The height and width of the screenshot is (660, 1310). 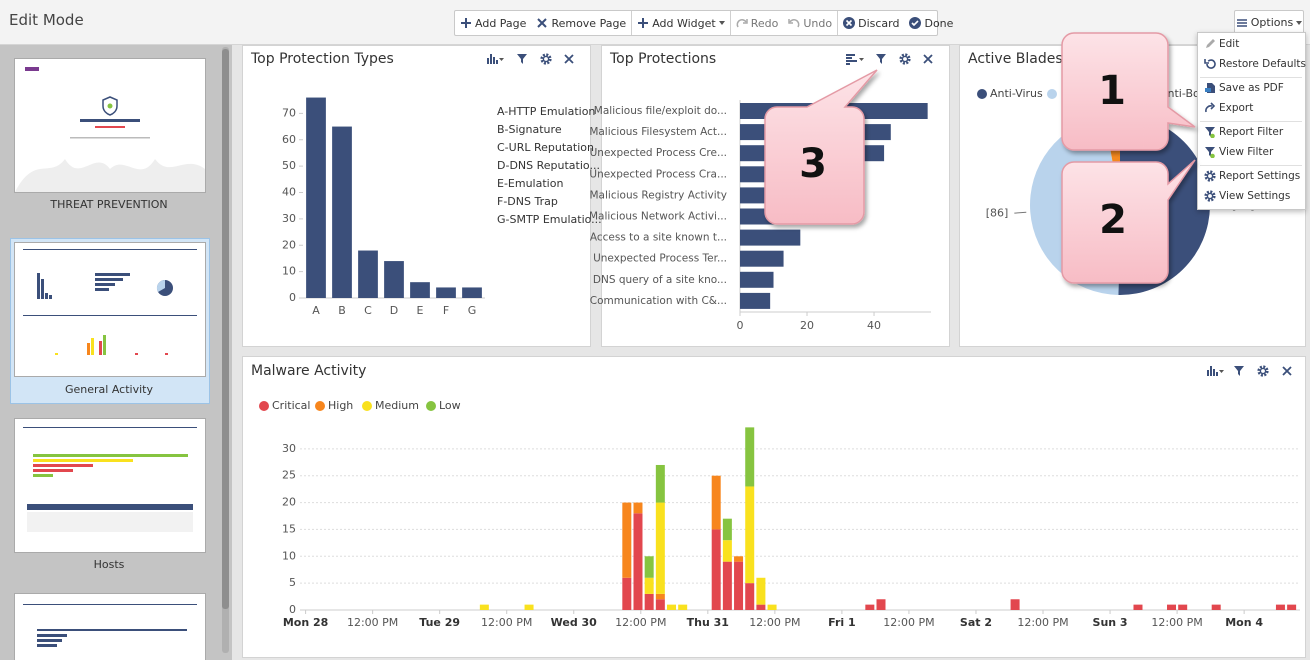 What do you see at coordinates (291, 405) in the screenshot?
I see `legend-label: Critical` at bounding box center [291, 405].